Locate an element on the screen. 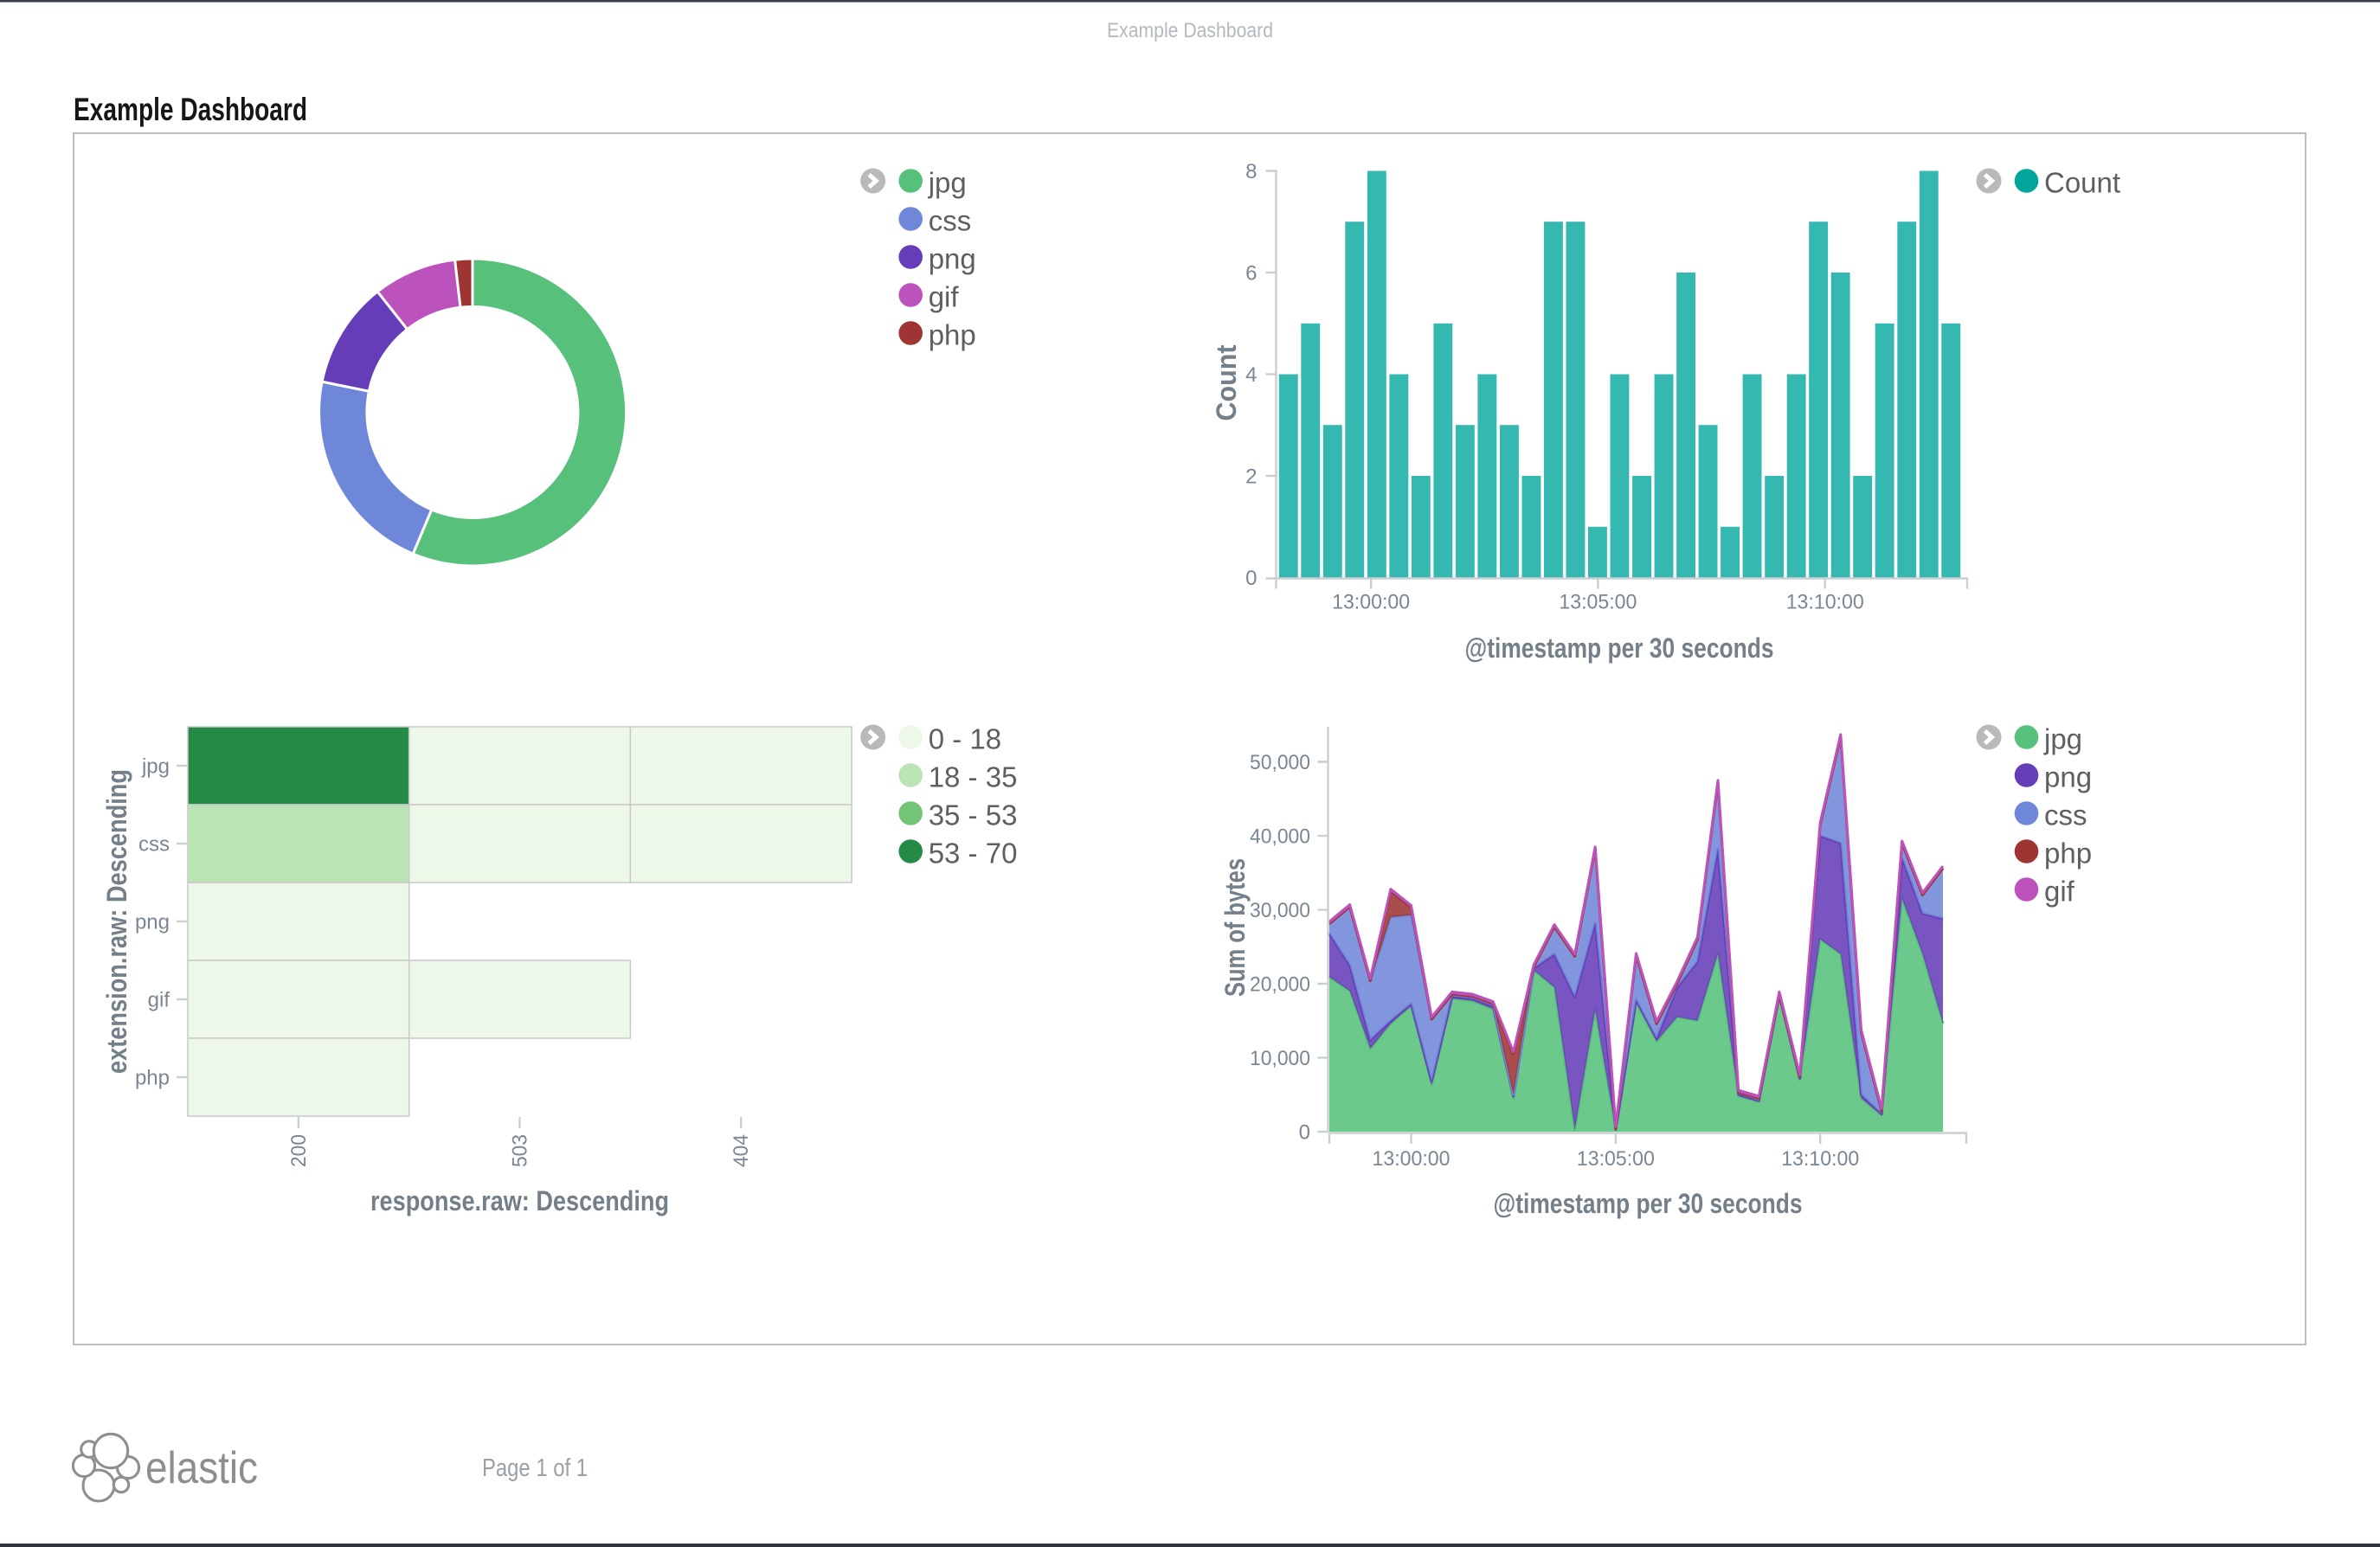  svg-text: extension.raw: Descending is located at coordinates (116, 921).